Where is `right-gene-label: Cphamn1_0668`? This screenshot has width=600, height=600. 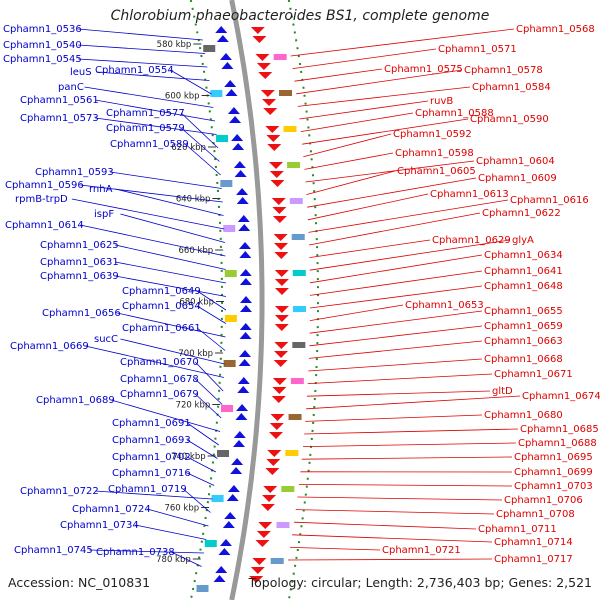
right-gene-label: Cphamn1_0668 is located at coordinates (523, 359).